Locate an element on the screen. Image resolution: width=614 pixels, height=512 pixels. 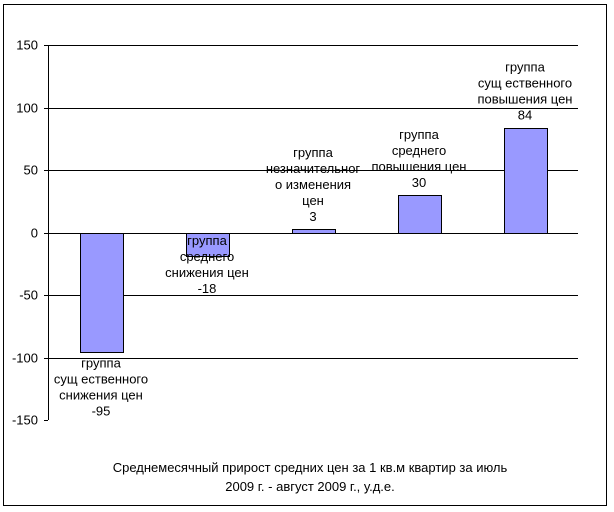
value-label-3: 30 is located at coordinates (419, 182).